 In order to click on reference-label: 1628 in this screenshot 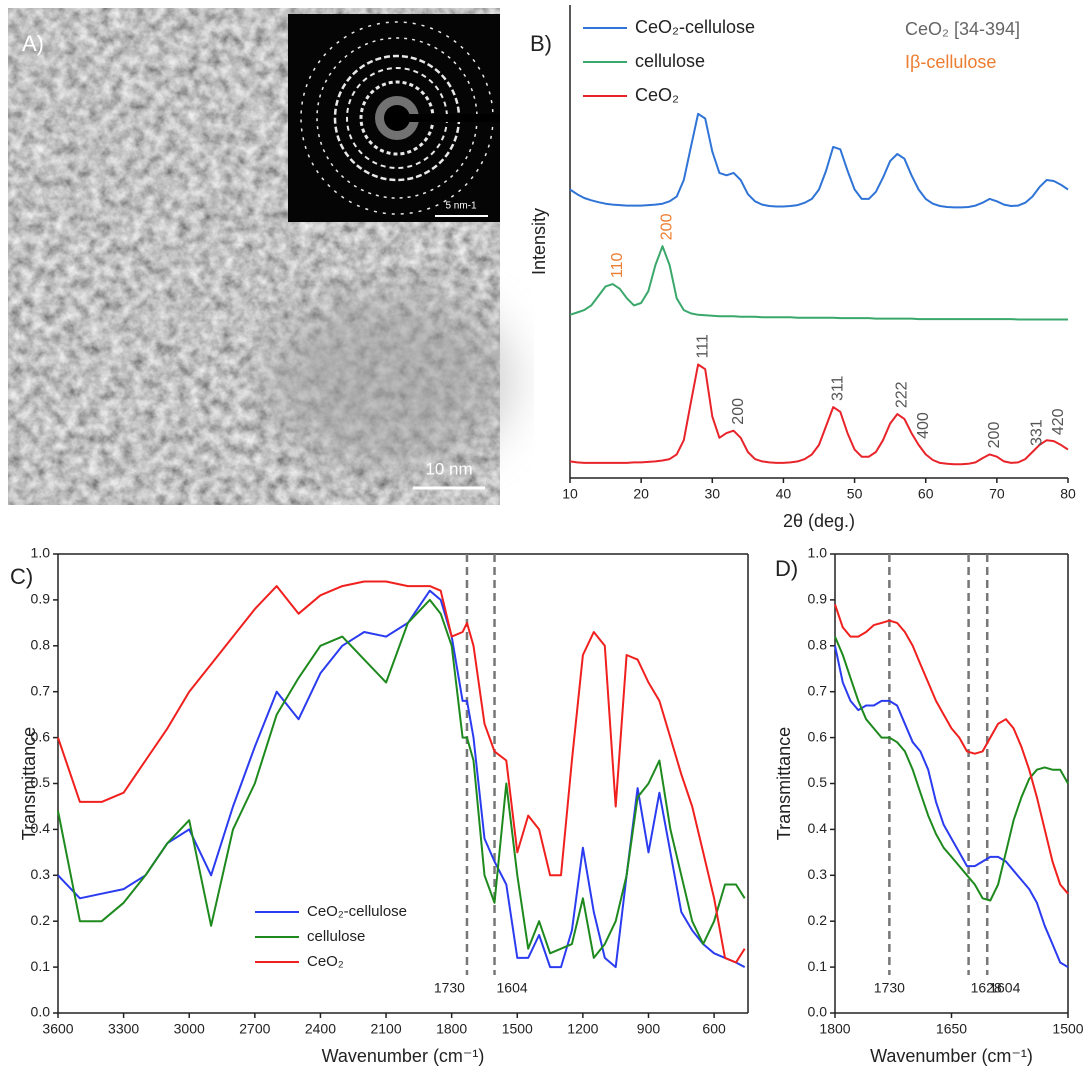, I will do `click(986, 988)`.